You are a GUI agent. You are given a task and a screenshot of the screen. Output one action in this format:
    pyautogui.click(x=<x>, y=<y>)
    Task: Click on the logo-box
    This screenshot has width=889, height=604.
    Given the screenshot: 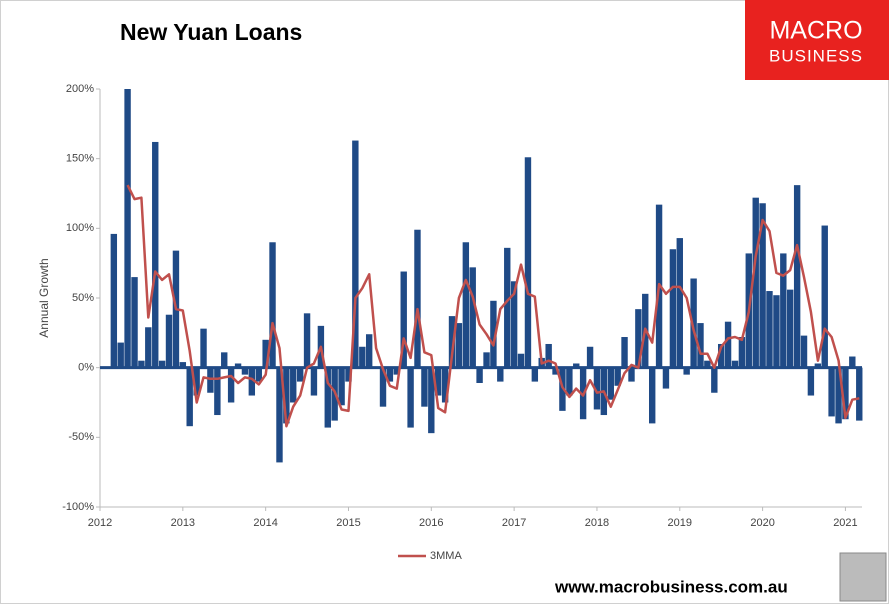 What is the action you would take?
    pyautogui.click(x=817, y=40)
    